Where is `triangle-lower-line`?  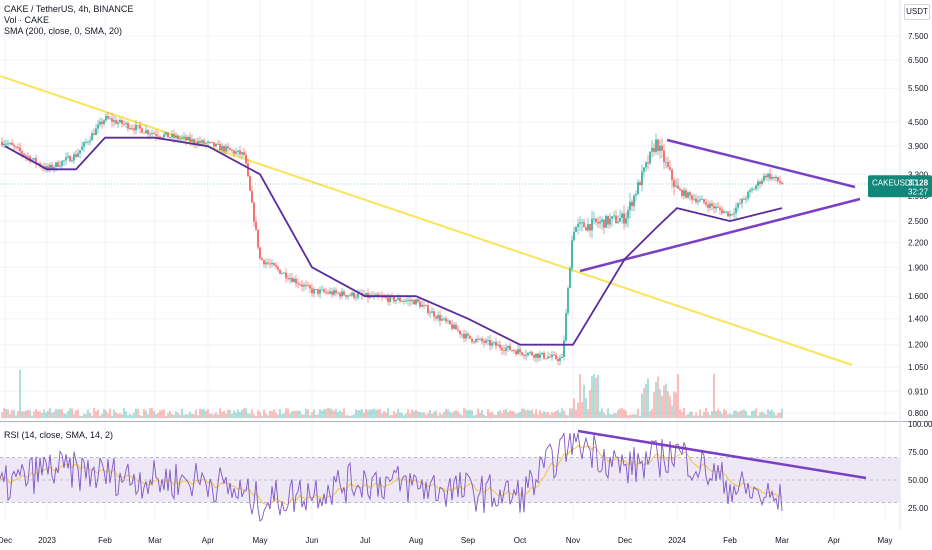
triangle-lower-line is located at coordinates (720, 235).